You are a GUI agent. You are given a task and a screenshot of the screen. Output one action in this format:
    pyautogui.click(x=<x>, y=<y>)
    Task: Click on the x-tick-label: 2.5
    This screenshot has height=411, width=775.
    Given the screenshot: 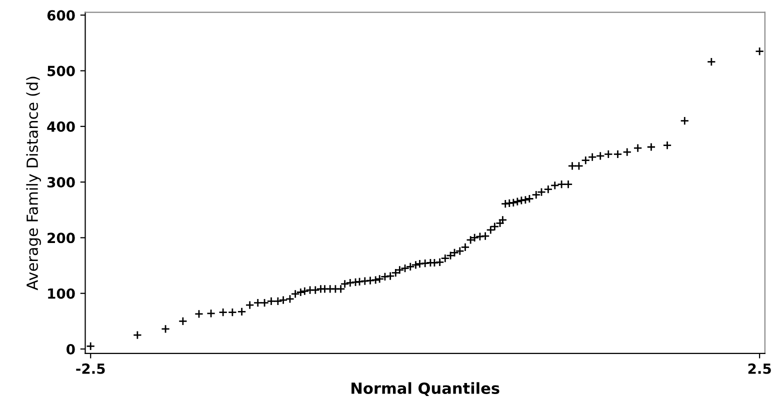 What is the action you would take?
    pyautogui.click(x=759, y=368)
    